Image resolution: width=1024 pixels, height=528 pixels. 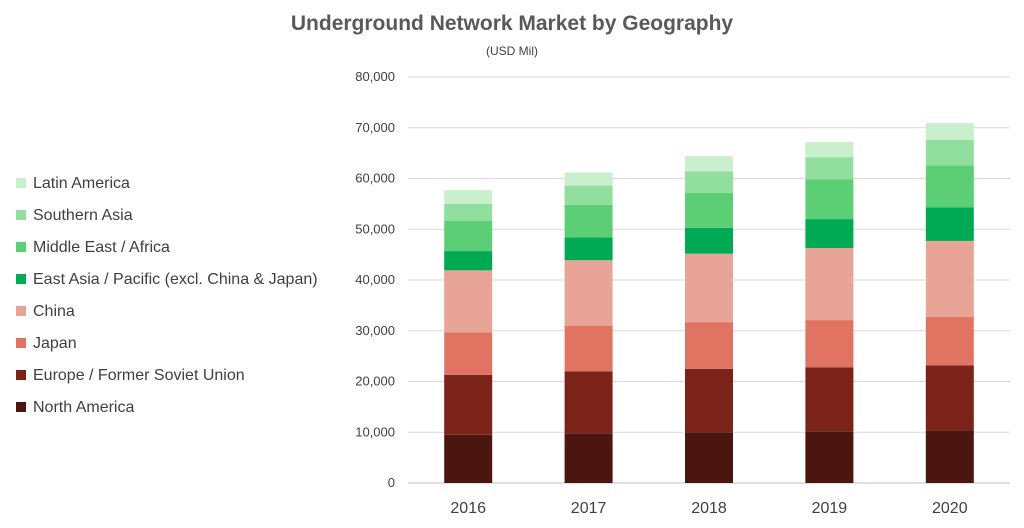 What do you see at coordinates (54, 311) in the screenshot?
I see `legend-label: China` at bounding box center [54, 311].